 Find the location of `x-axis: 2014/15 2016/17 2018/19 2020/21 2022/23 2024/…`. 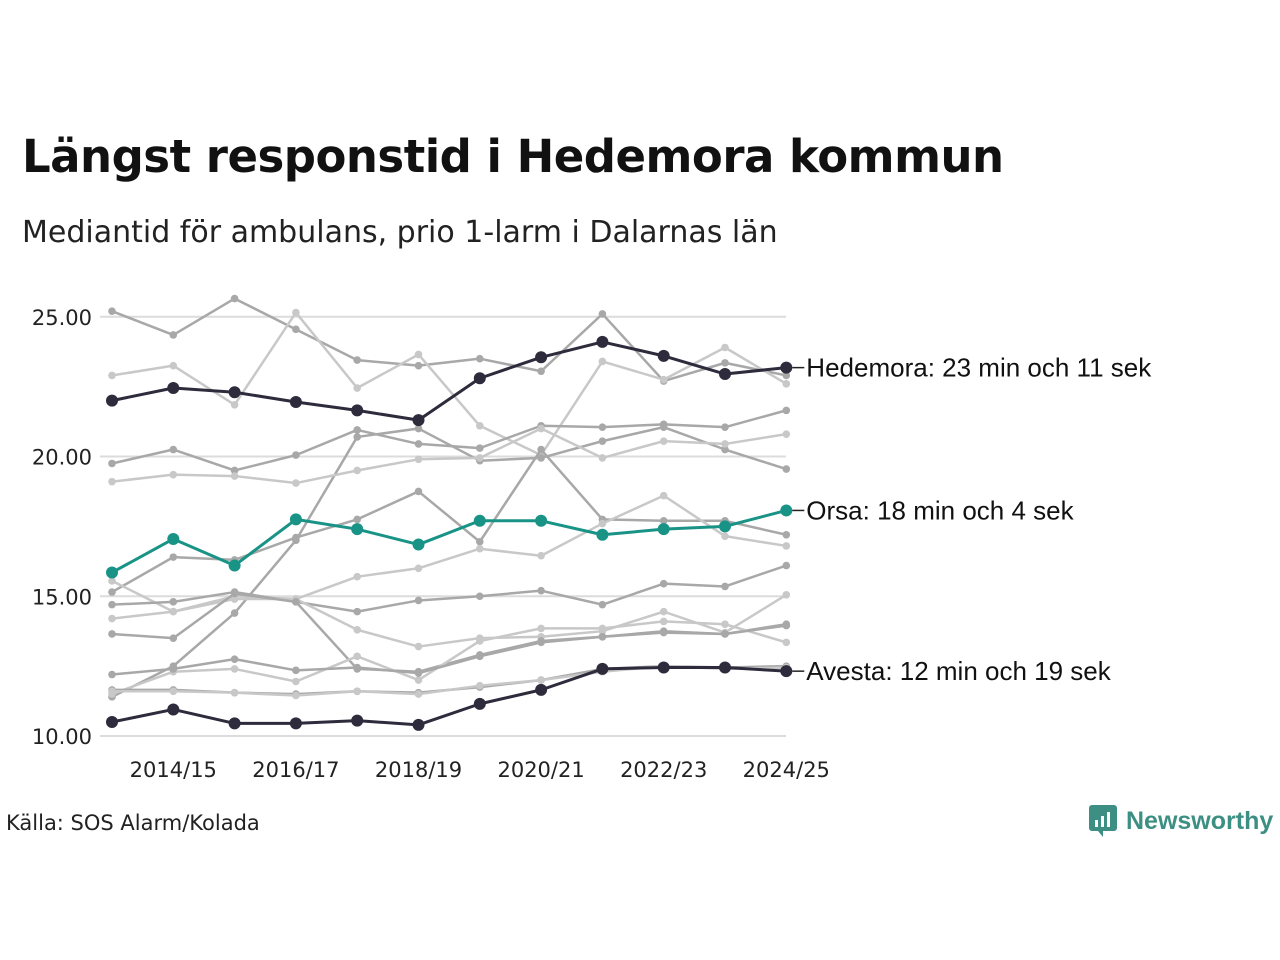

x-axis: 2014/15 2016/17 2018/19 2020/21 2022/23 2024/… is located at coordinates (480, 770).